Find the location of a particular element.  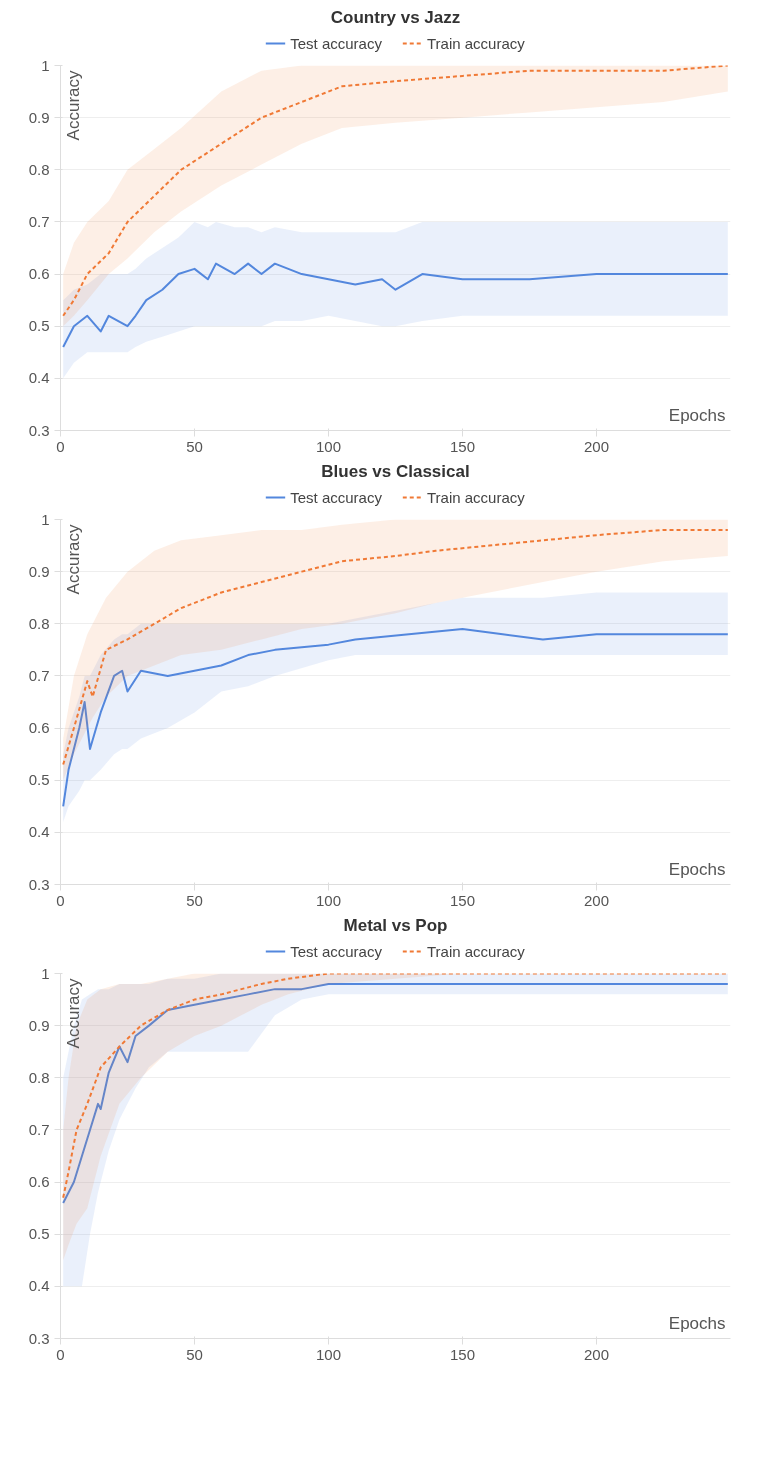

chart-title: Blues vs Classical is located at coordinates (395, 471).